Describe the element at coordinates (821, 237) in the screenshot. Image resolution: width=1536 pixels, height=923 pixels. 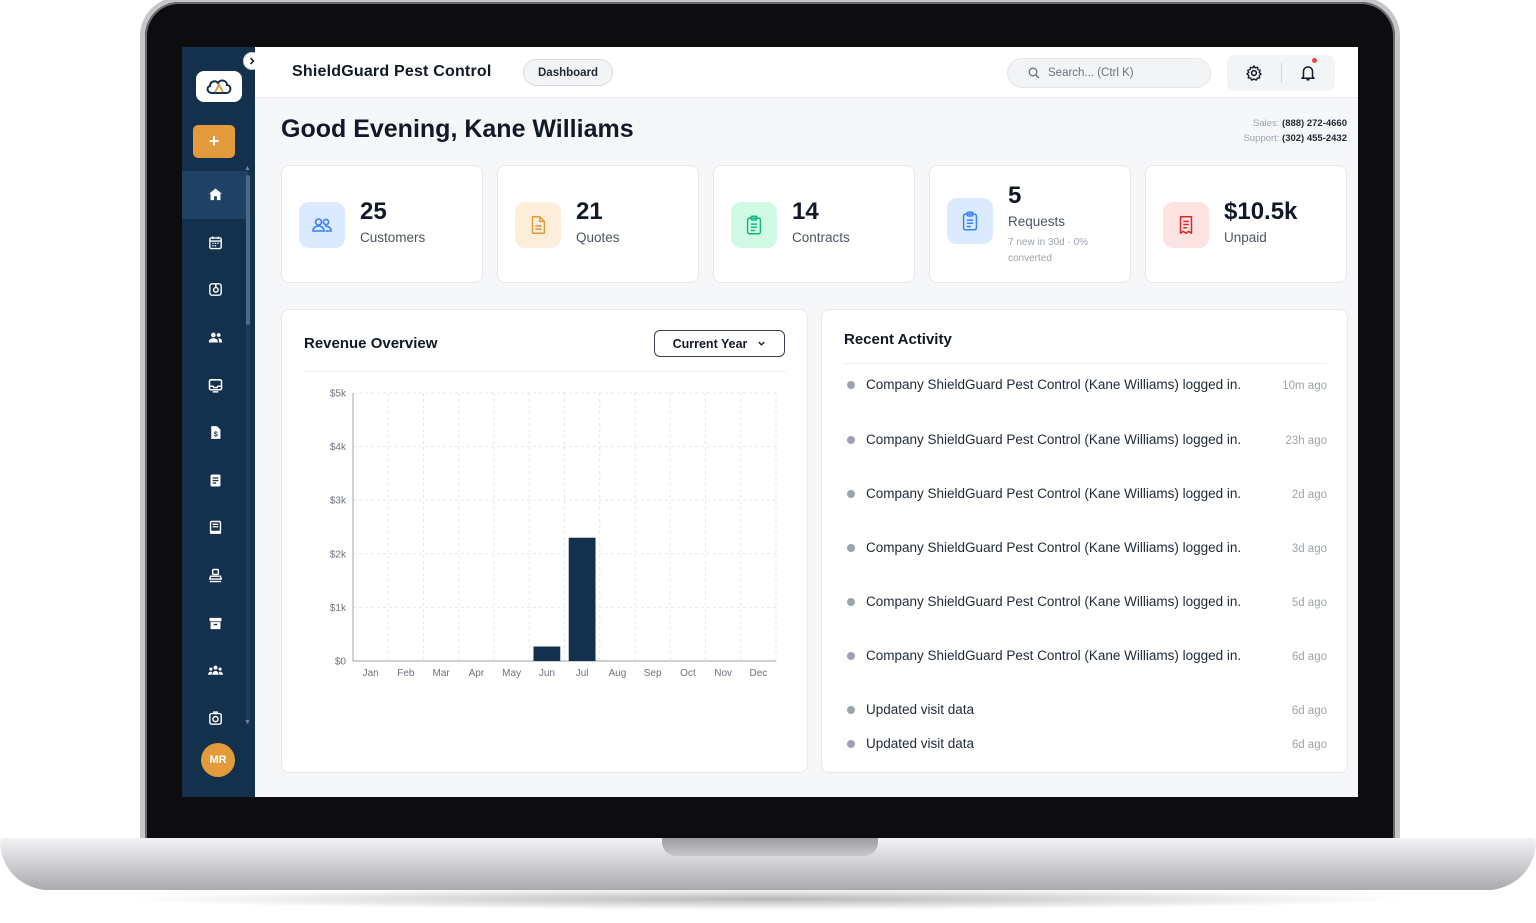
I see `stat-label: Contracts` at that location.